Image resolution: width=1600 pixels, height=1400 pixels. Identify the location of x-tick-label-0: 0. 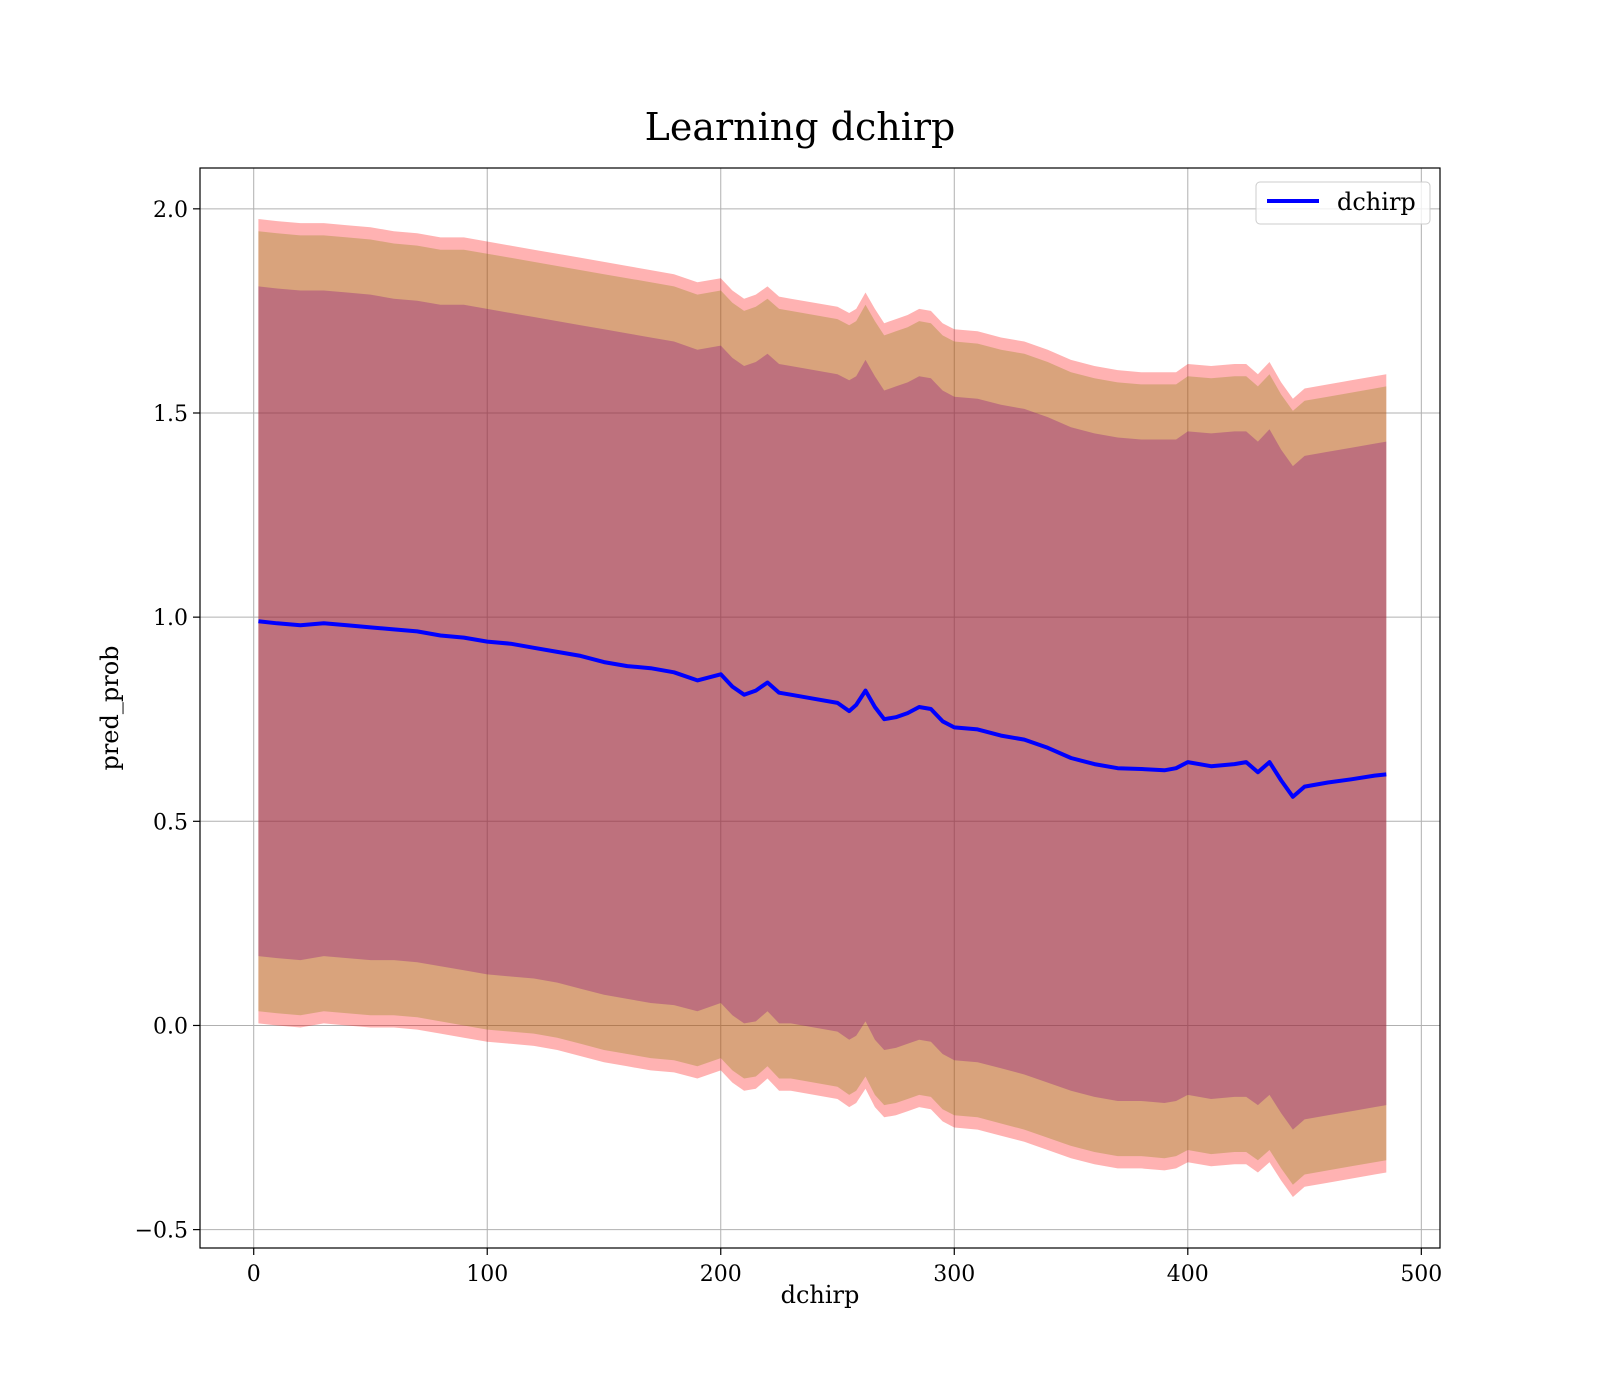
(254, 1274).